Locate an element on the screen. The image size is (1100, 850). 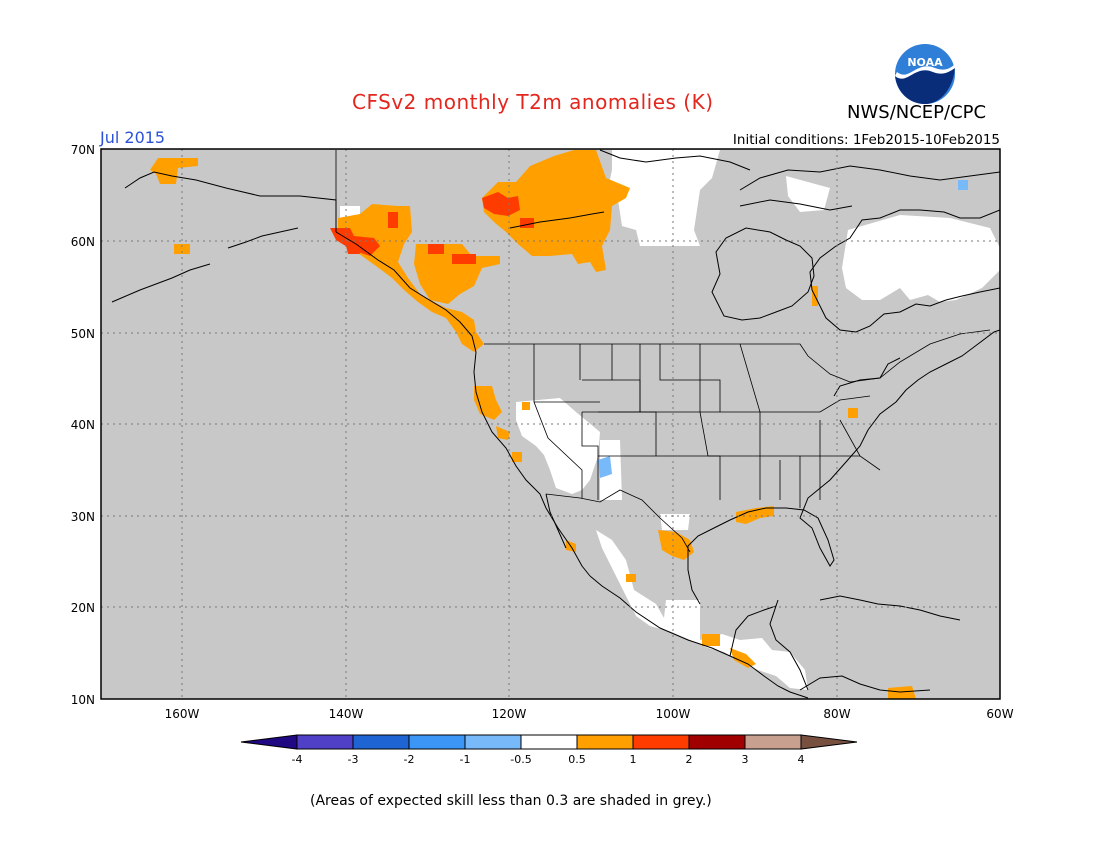
lat-label: 60N is located at coordinates (83, 242).